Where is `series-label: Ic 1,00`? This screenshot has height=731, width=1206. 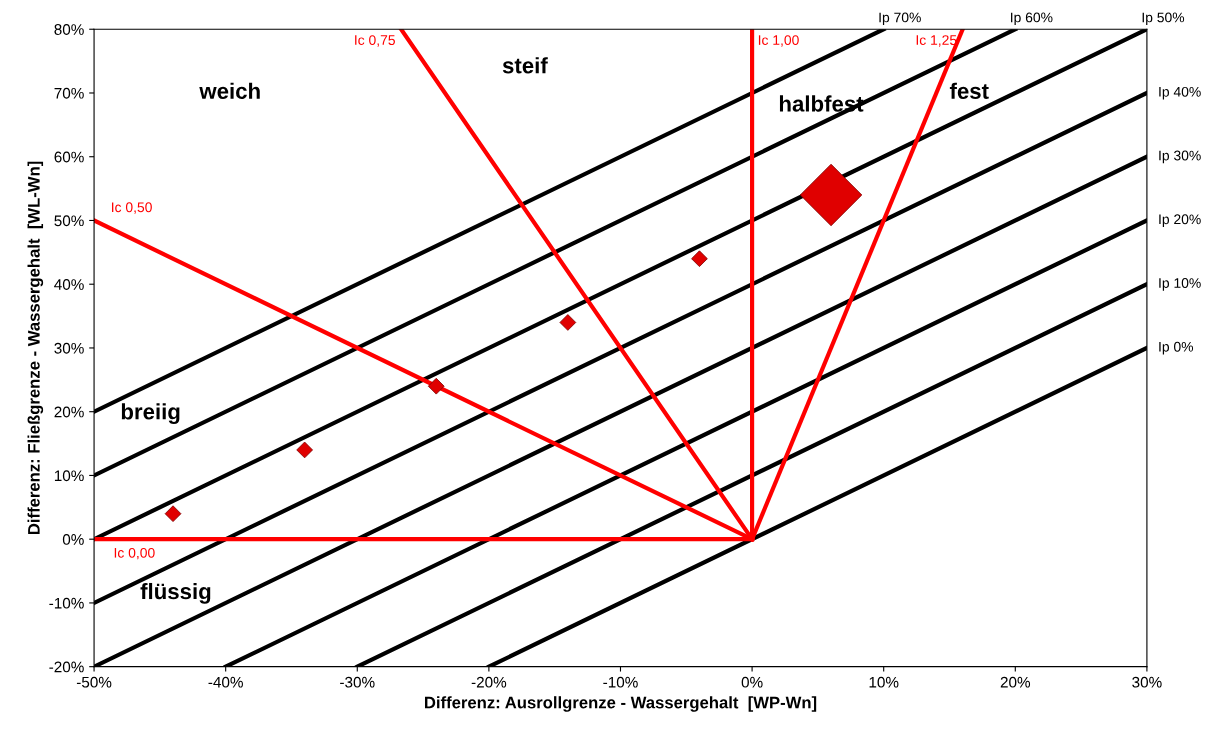
series-label: Ic 1,00 is located at coordinates (778, 41).